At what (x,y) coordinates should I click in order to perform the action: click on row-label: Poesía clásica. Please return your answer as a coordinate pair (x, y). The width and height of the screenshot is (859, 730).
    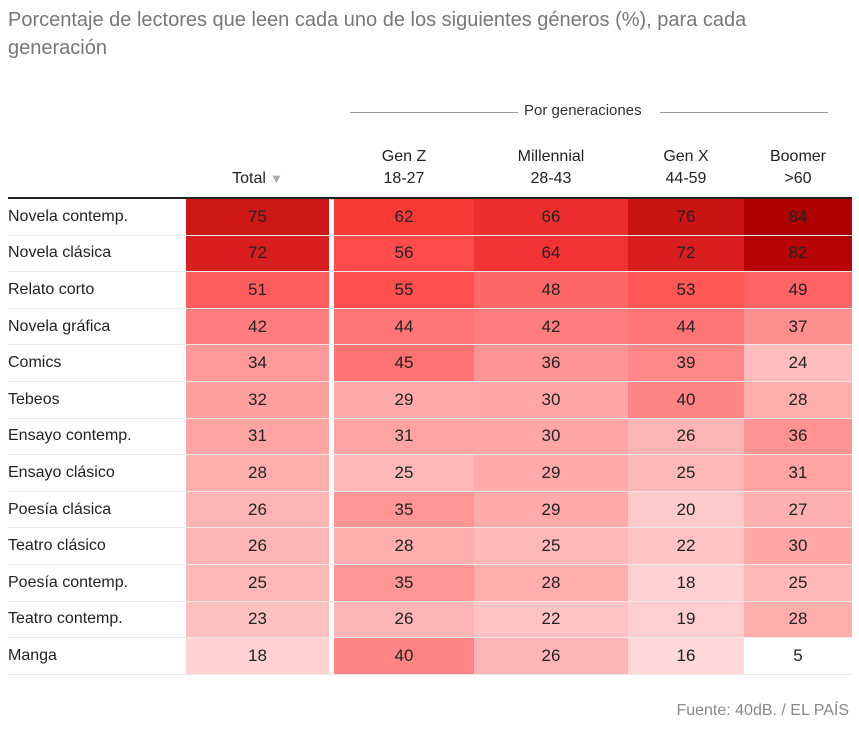
    Looking at the image, I should click on (60, 509).